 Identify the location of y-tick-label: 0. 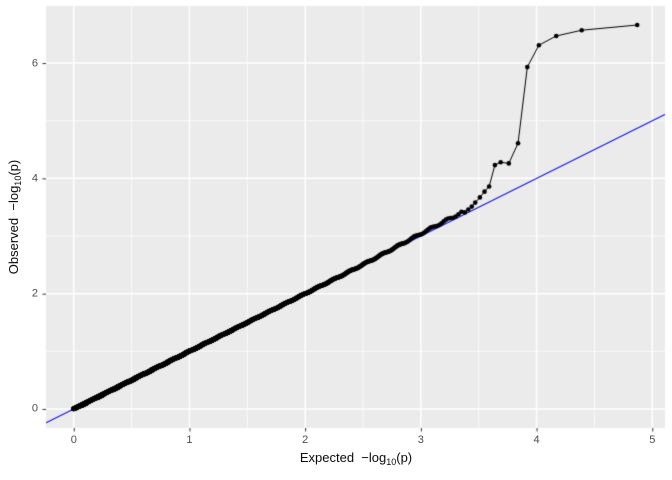
(34, 408).